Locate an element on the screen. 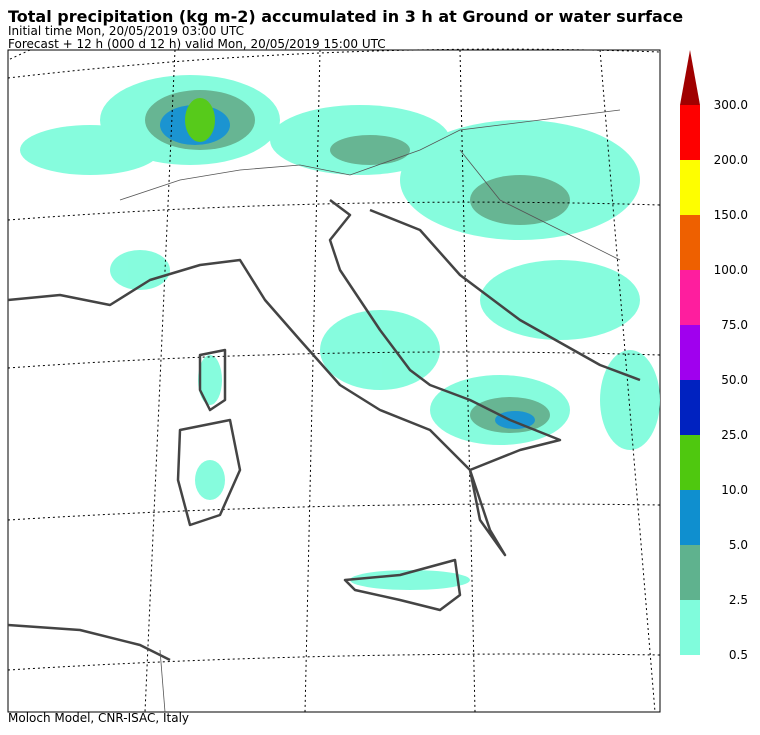 The height and width of the screenshot is (735, 760). colorbar-arrow is located at coordinates (690, 77).